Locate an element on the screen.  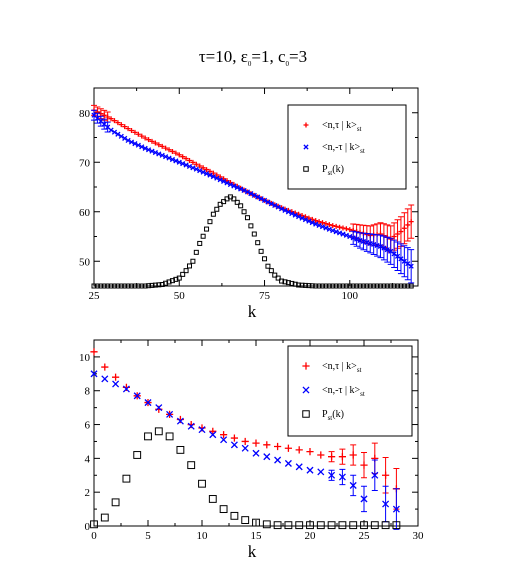
y-tick-label: 70 is located at coordinates (85, 163).